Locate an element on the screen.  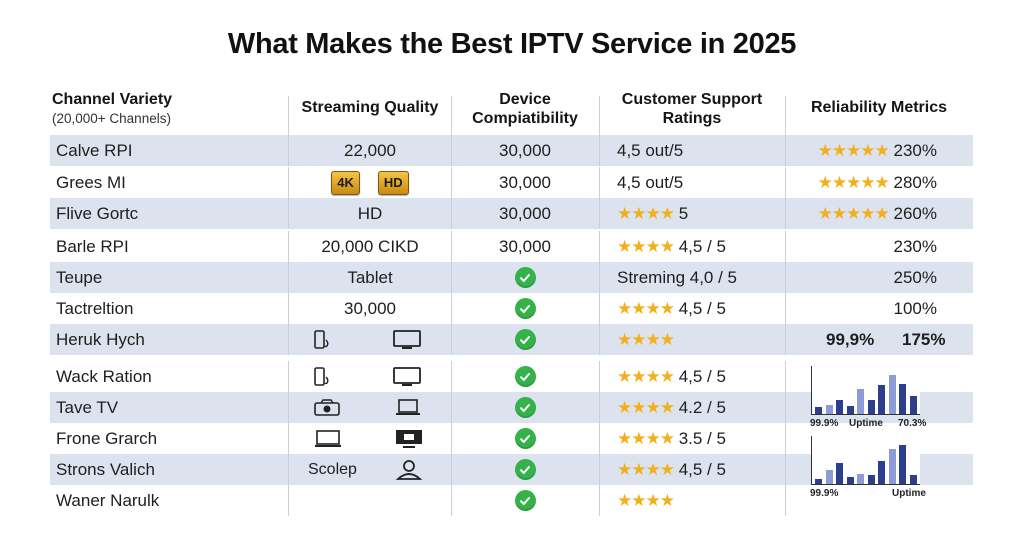
uptime-value: 99,9% is located at coordinates (850, 339).